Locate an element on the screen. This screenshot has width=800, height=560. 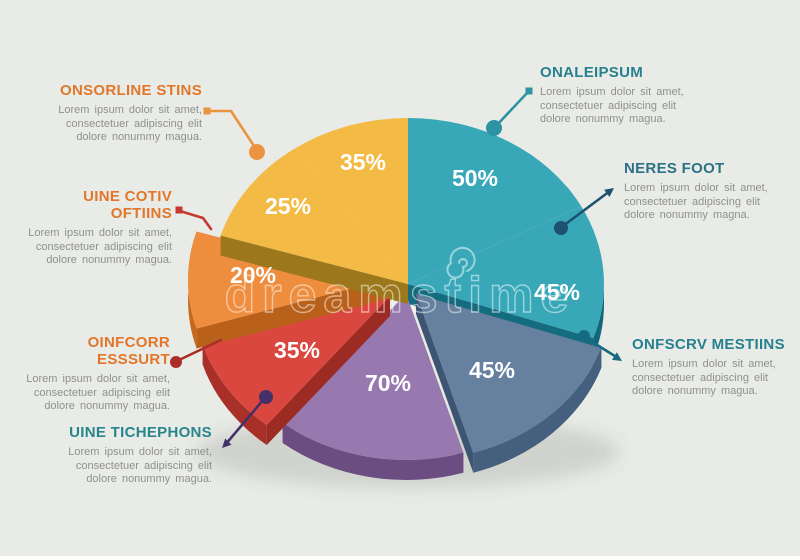
percent-label-teal-50: 50% is located at coordinates (475, 178).